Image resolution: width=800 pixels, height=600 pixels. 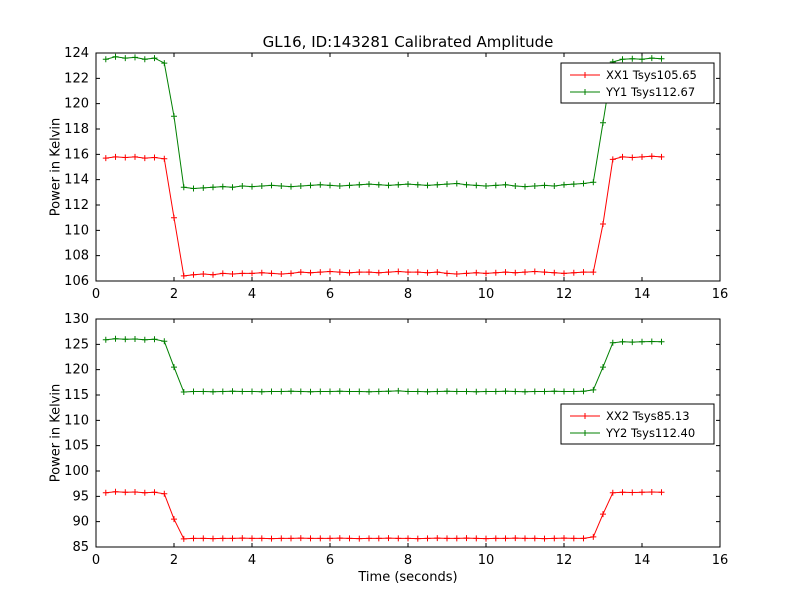 I want to click on y-tick-label: 112, so click(x=76, y=205).